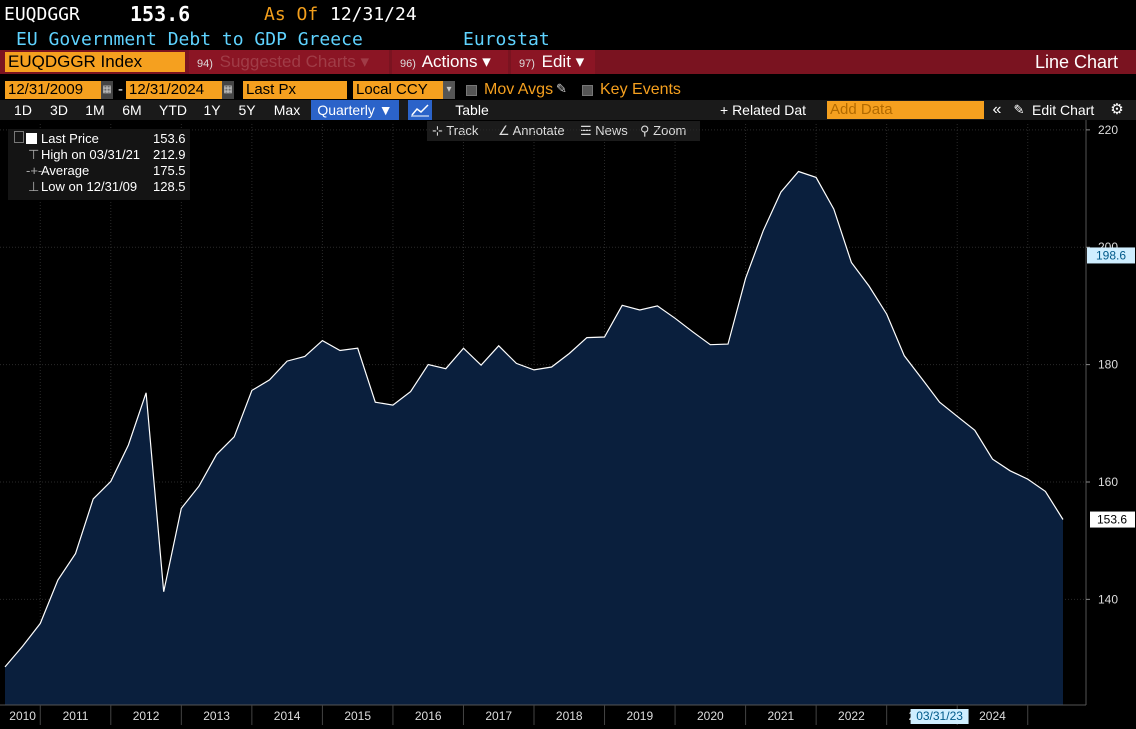 Image resolution: width=1136 pixels, height=729 pixels. What do you see at coordinates (31, 138) in the screenshot?
I see `legend-swatch` at bounding box center [31, 138].